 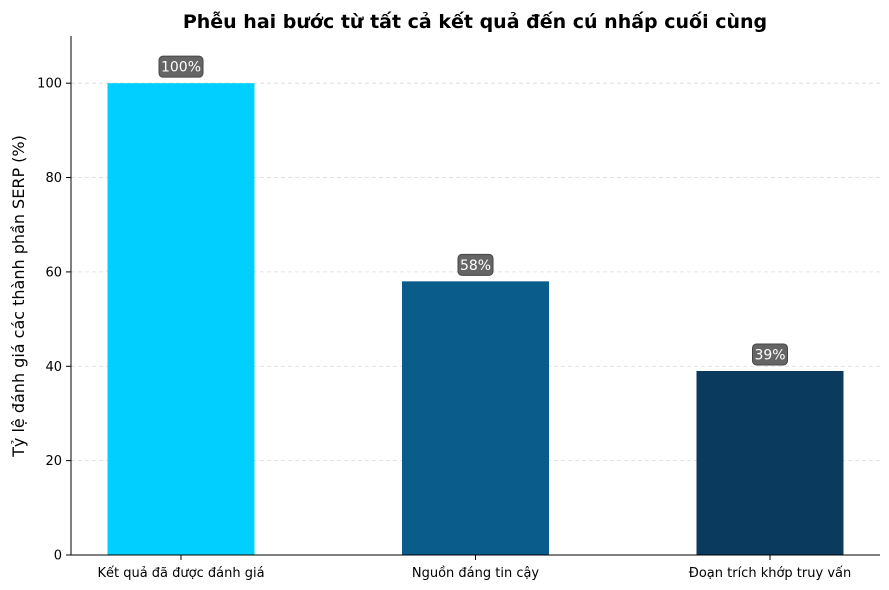 What do you see at coordinates (18, 296) in the screenshot?
I see `y-axis-label: Tỷ lệ đánh giá các thành phần SERP (%)` at bounding box center [18, 296].